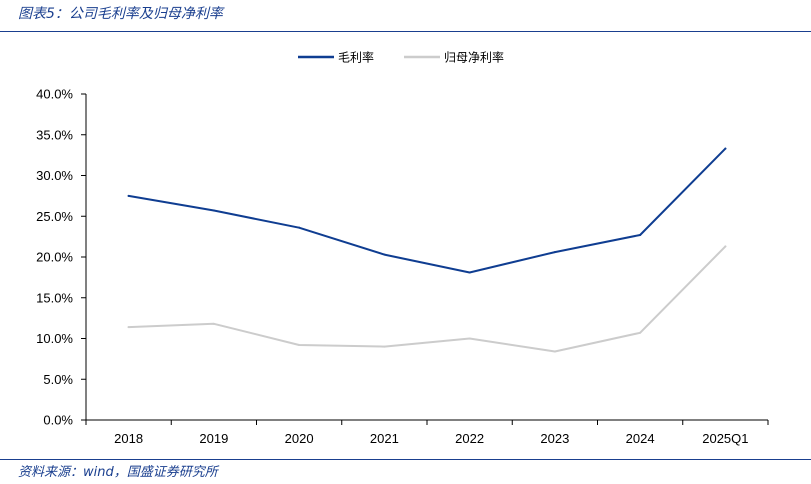 The image size is (811, 484). What do you see at coordinates (554, 438) in the screenshot?
I see `x-tick-label: 2023` at bounding box center [554, 438].